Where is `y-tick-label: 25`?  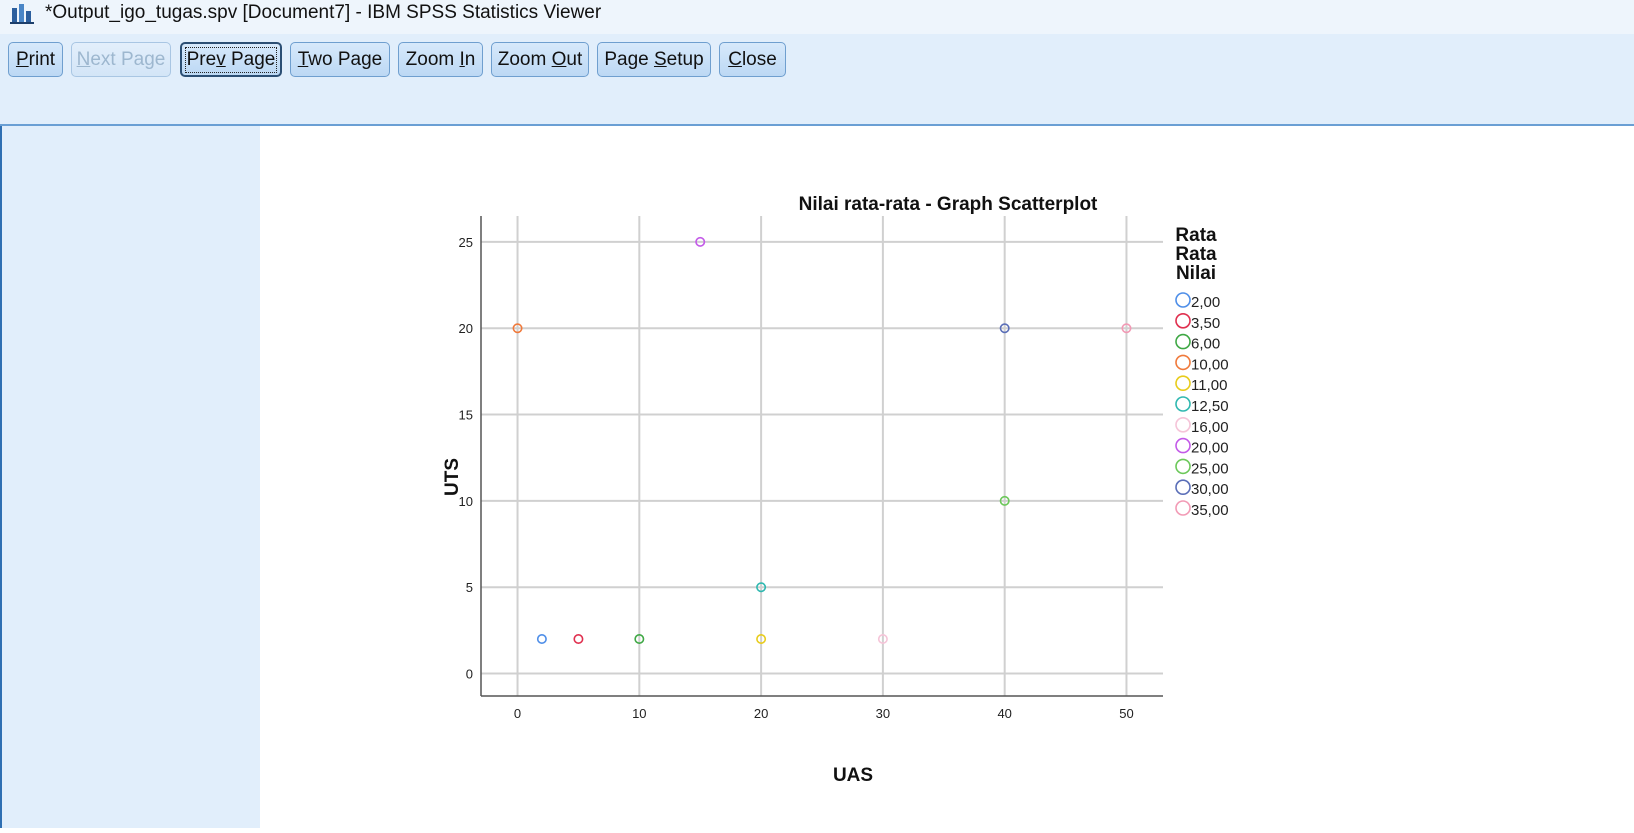 y-tick-label: 25 is located at coordinates (466, 242).